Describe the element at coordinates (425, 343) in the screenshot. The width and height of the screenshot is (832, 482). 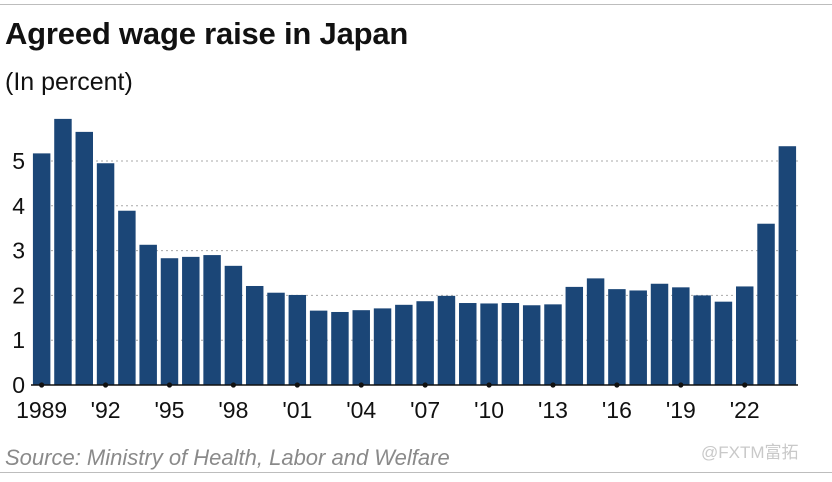
I see `bar-2007` at that location.